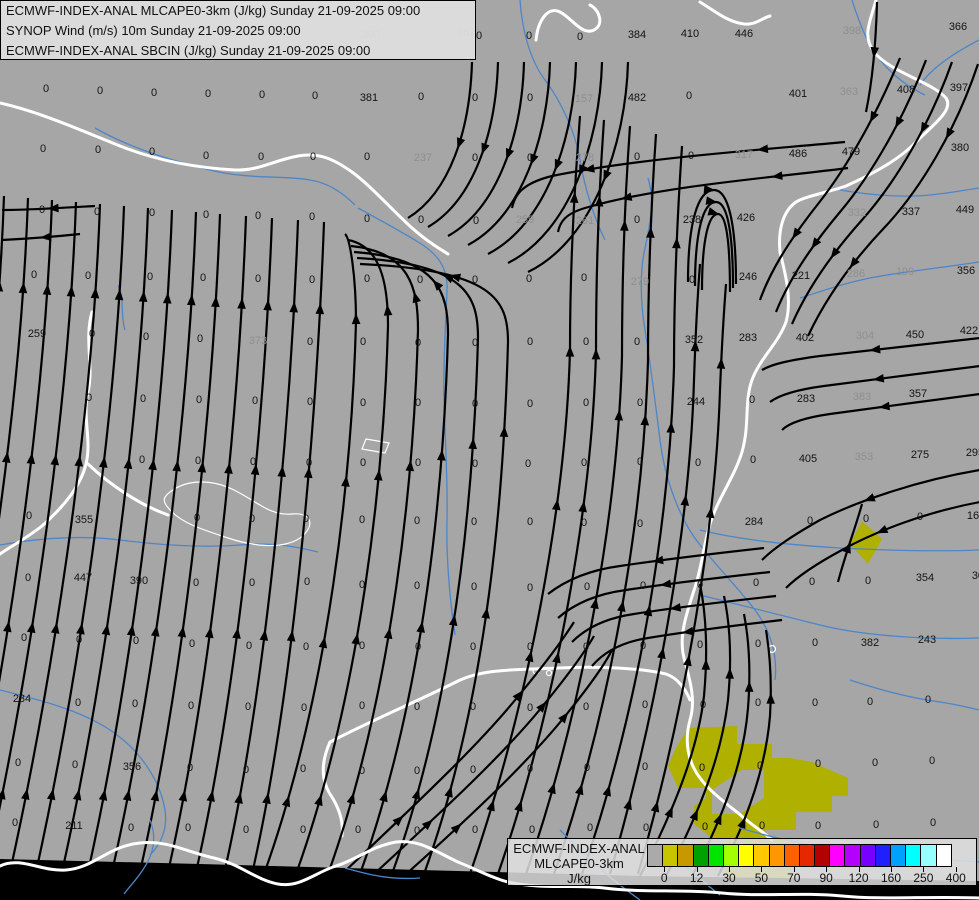 The image size is (979, 900). What do you see at coordinates (891, 878) in the screenshot?
I see `legend-tick-label: 160` at bounding box center [891, 878].